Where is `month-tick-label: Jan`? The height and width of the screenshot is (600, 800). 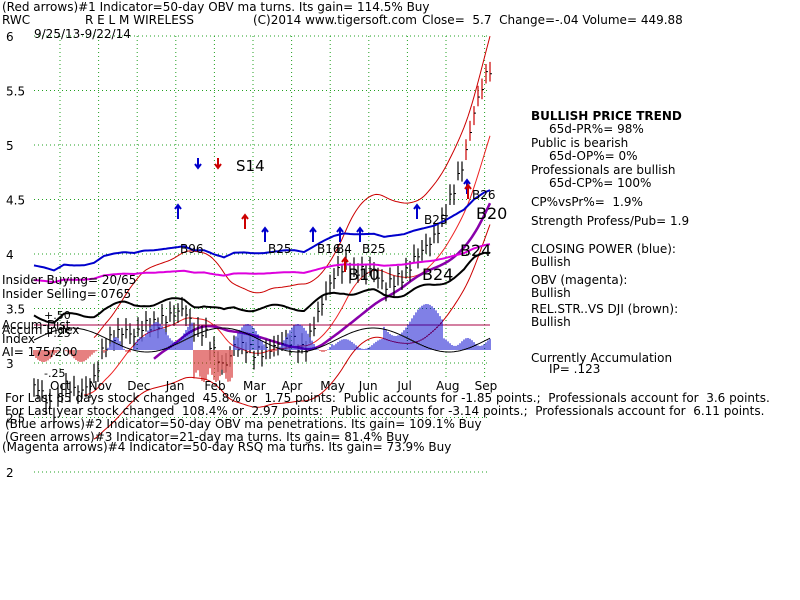 month-tick-label: Jan is located at coordinates (175, 386).